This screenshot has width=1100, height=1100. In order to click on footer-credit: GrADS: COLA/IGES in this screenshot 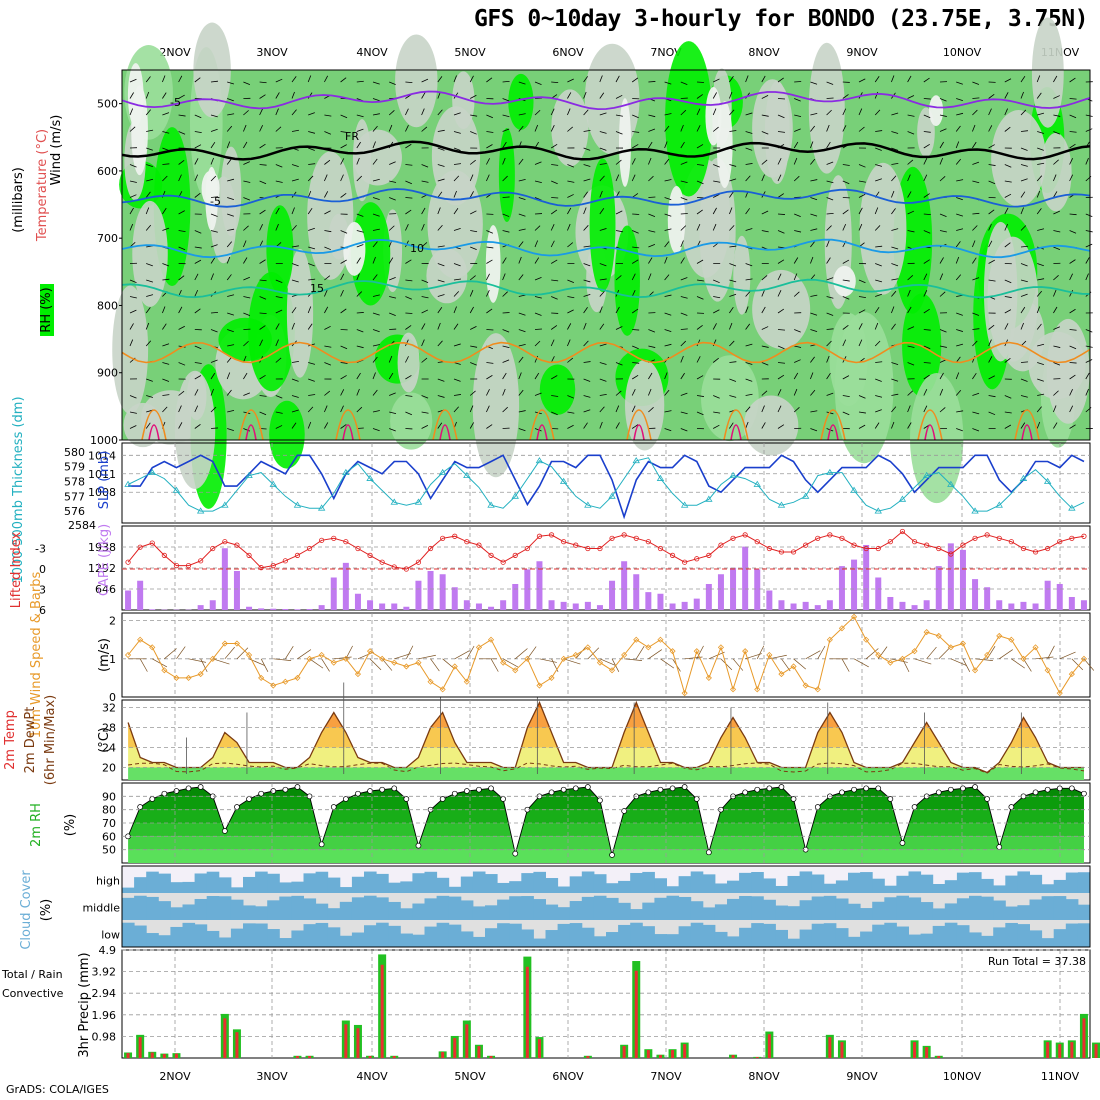, I will do `click(57, 1089)`.